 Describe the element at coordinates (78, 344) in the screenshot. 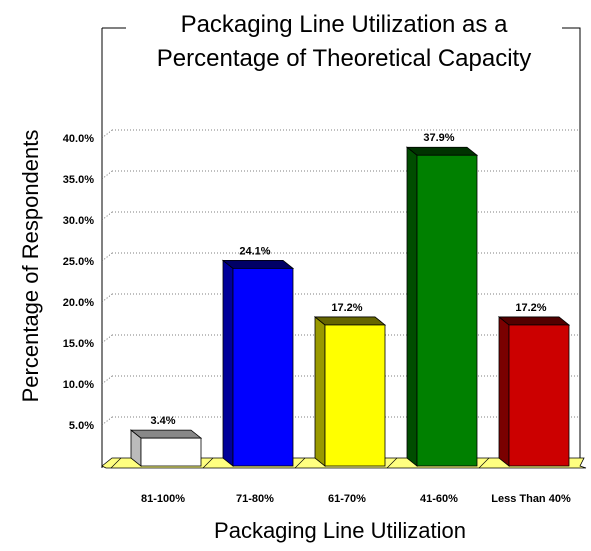

I see `y-tick-label: 15.0%` at that location.